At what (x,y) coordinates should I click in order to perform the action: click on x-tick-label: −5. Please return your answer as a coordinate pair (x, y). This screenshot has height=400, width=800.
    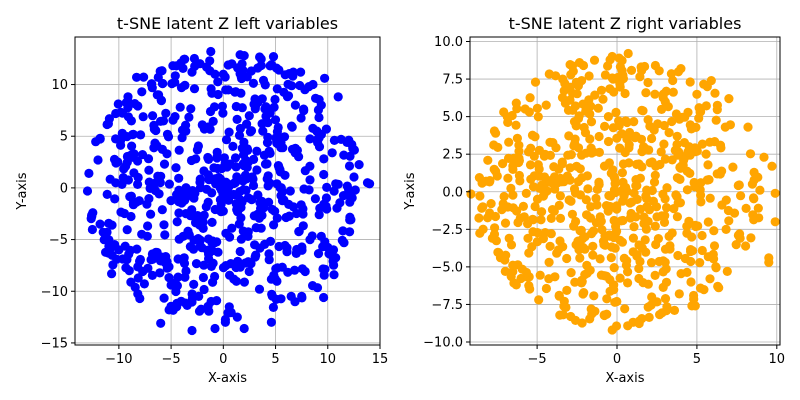
    Looking at the image, I should click on (537, 359).